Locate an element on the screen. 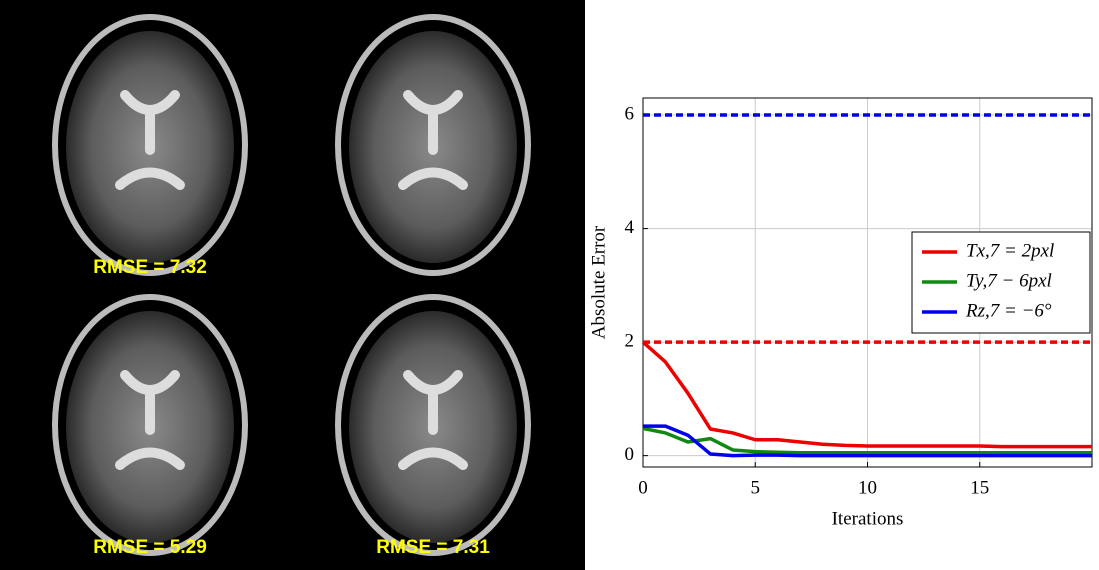 Image resolution: width=1099 pixels, height=570 pixels. legend-label: Ty,7 − 6pxl is located at coordinates (1009, 280).